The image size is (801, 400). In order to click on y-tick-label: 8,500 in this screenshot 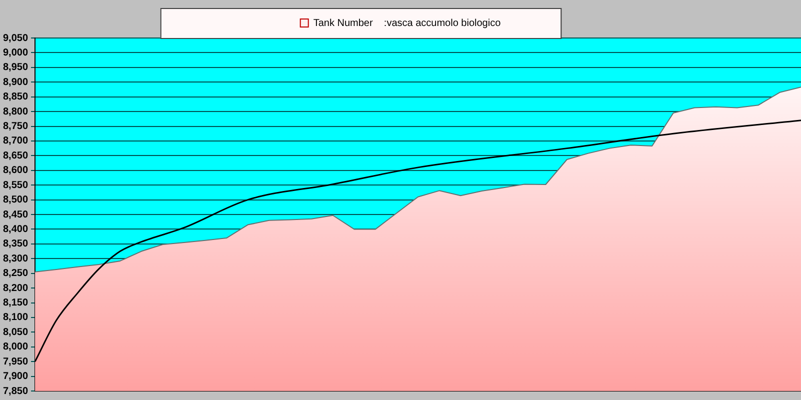, I will do `click(15, 200)`.